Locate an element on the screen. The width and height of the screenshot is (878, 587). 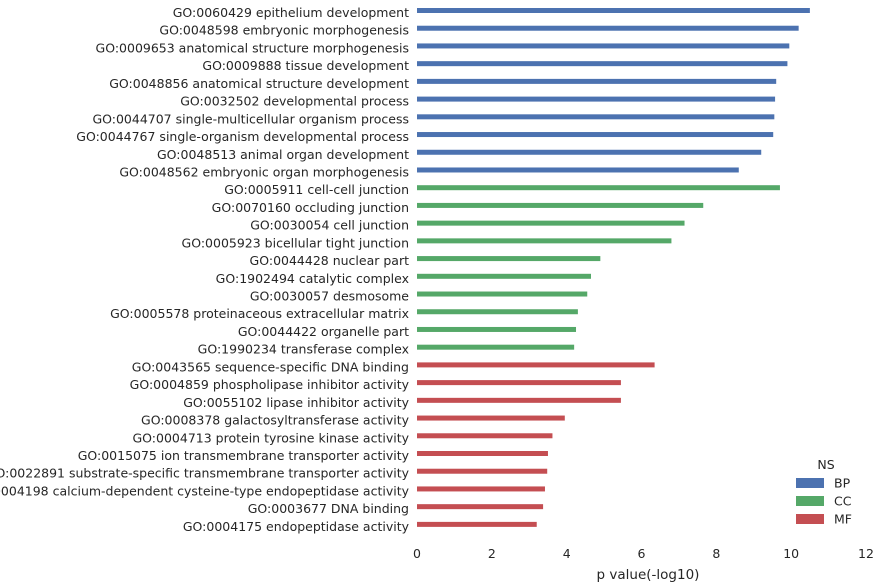
category-label: GO:0043565 sequence-specific DNA binding is located at coordinates (270, 366).